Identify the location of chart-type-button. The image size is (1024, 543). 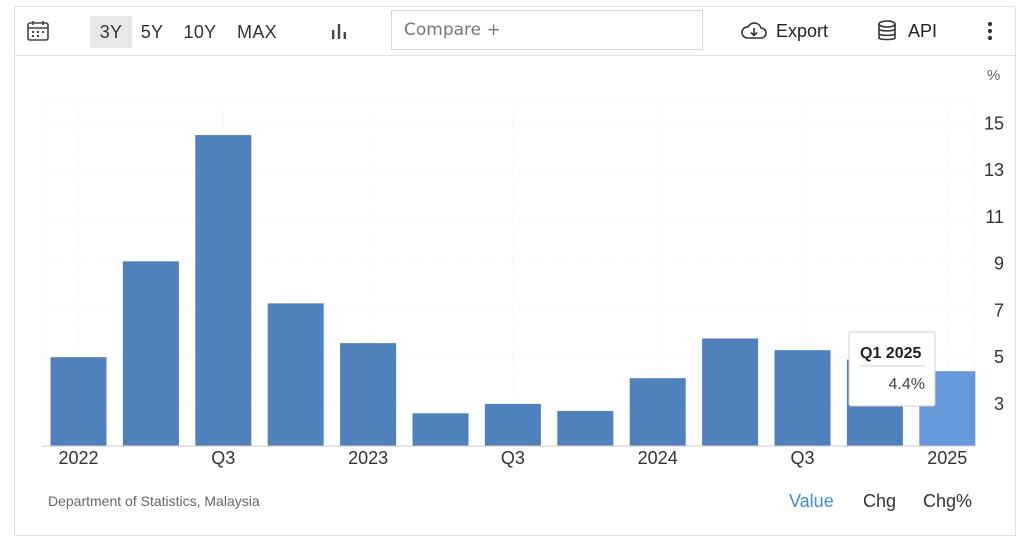
(339, 31).